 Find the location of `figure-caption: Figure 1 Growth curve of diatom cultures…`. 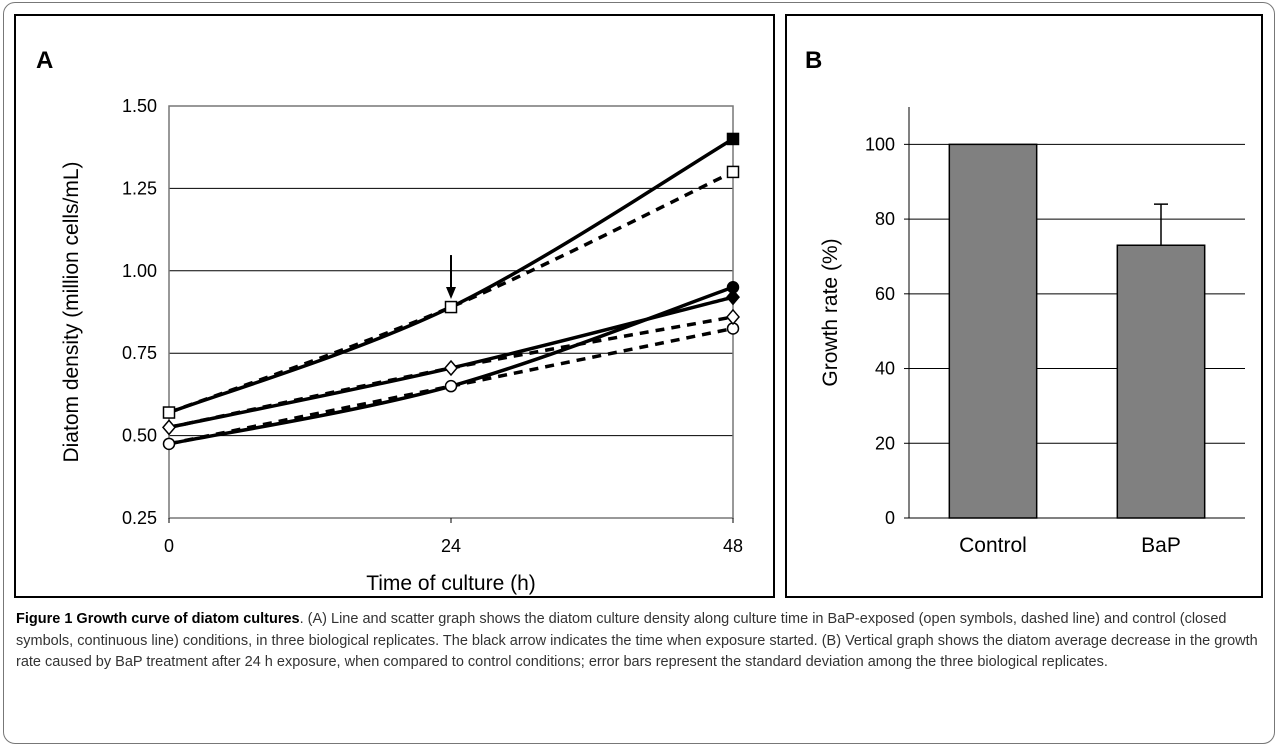

figure-caption: Figure 1 Growth curve of diatom cultures… is located at coordinates (640, 641).